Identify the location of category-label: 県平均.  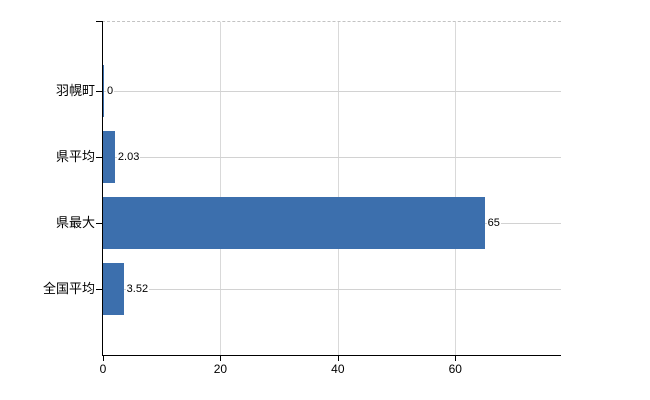
(75, 156).